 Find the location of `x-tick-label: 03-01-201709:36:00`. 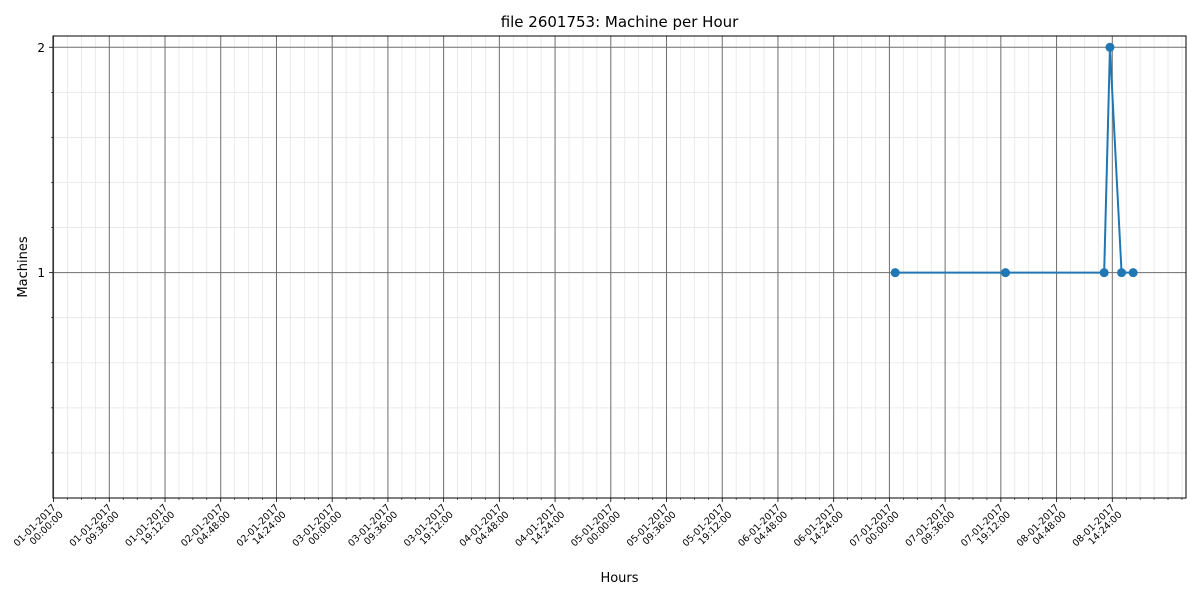

x-tick-label: 03-01-201709:36:00 is located at coordinates (373, 529).